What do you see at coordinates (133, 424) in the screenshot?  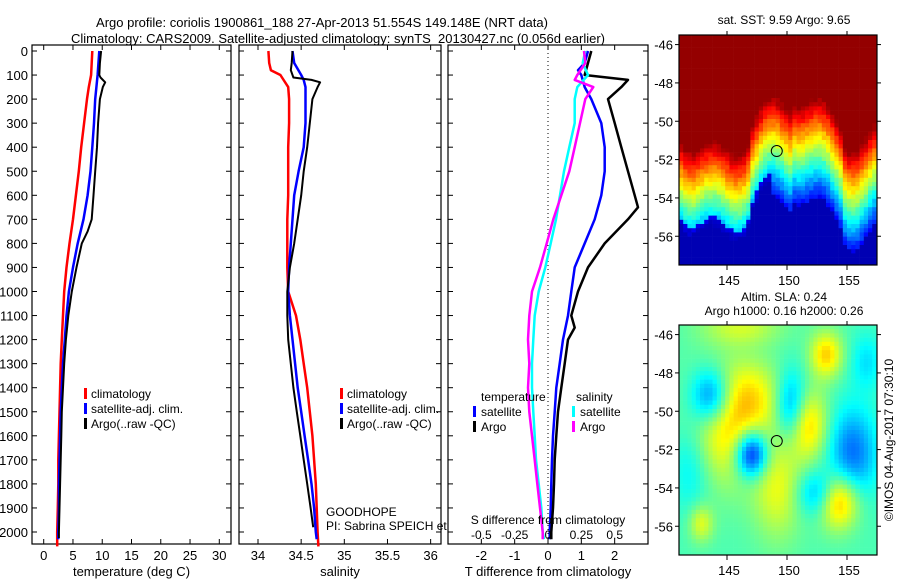 I see `legend-label: Argo(..raw -QC)` at bounding box center [133, 424].